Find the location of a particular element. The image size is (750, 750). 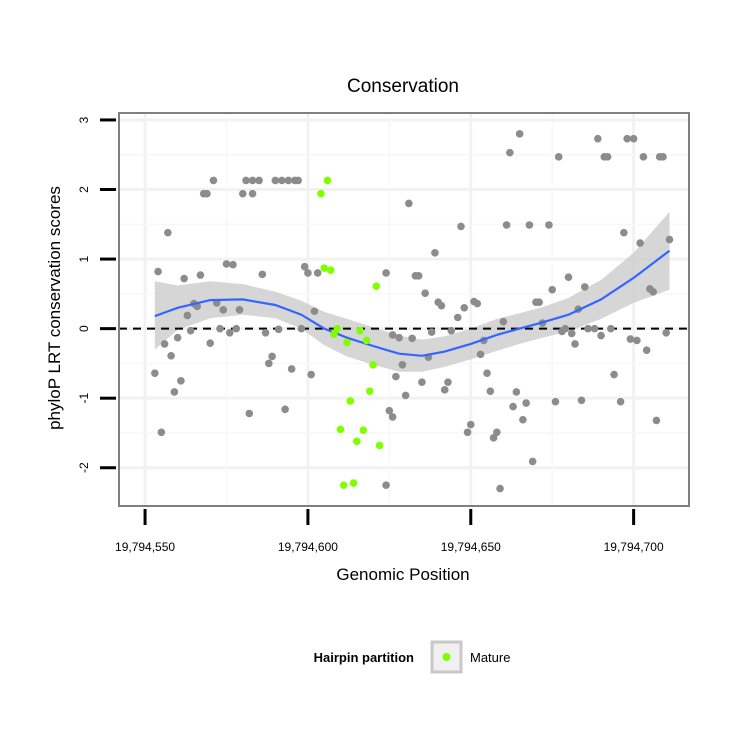

y-axis: -2 -1 0 1 2 3 is located at coordinates (96, 294).